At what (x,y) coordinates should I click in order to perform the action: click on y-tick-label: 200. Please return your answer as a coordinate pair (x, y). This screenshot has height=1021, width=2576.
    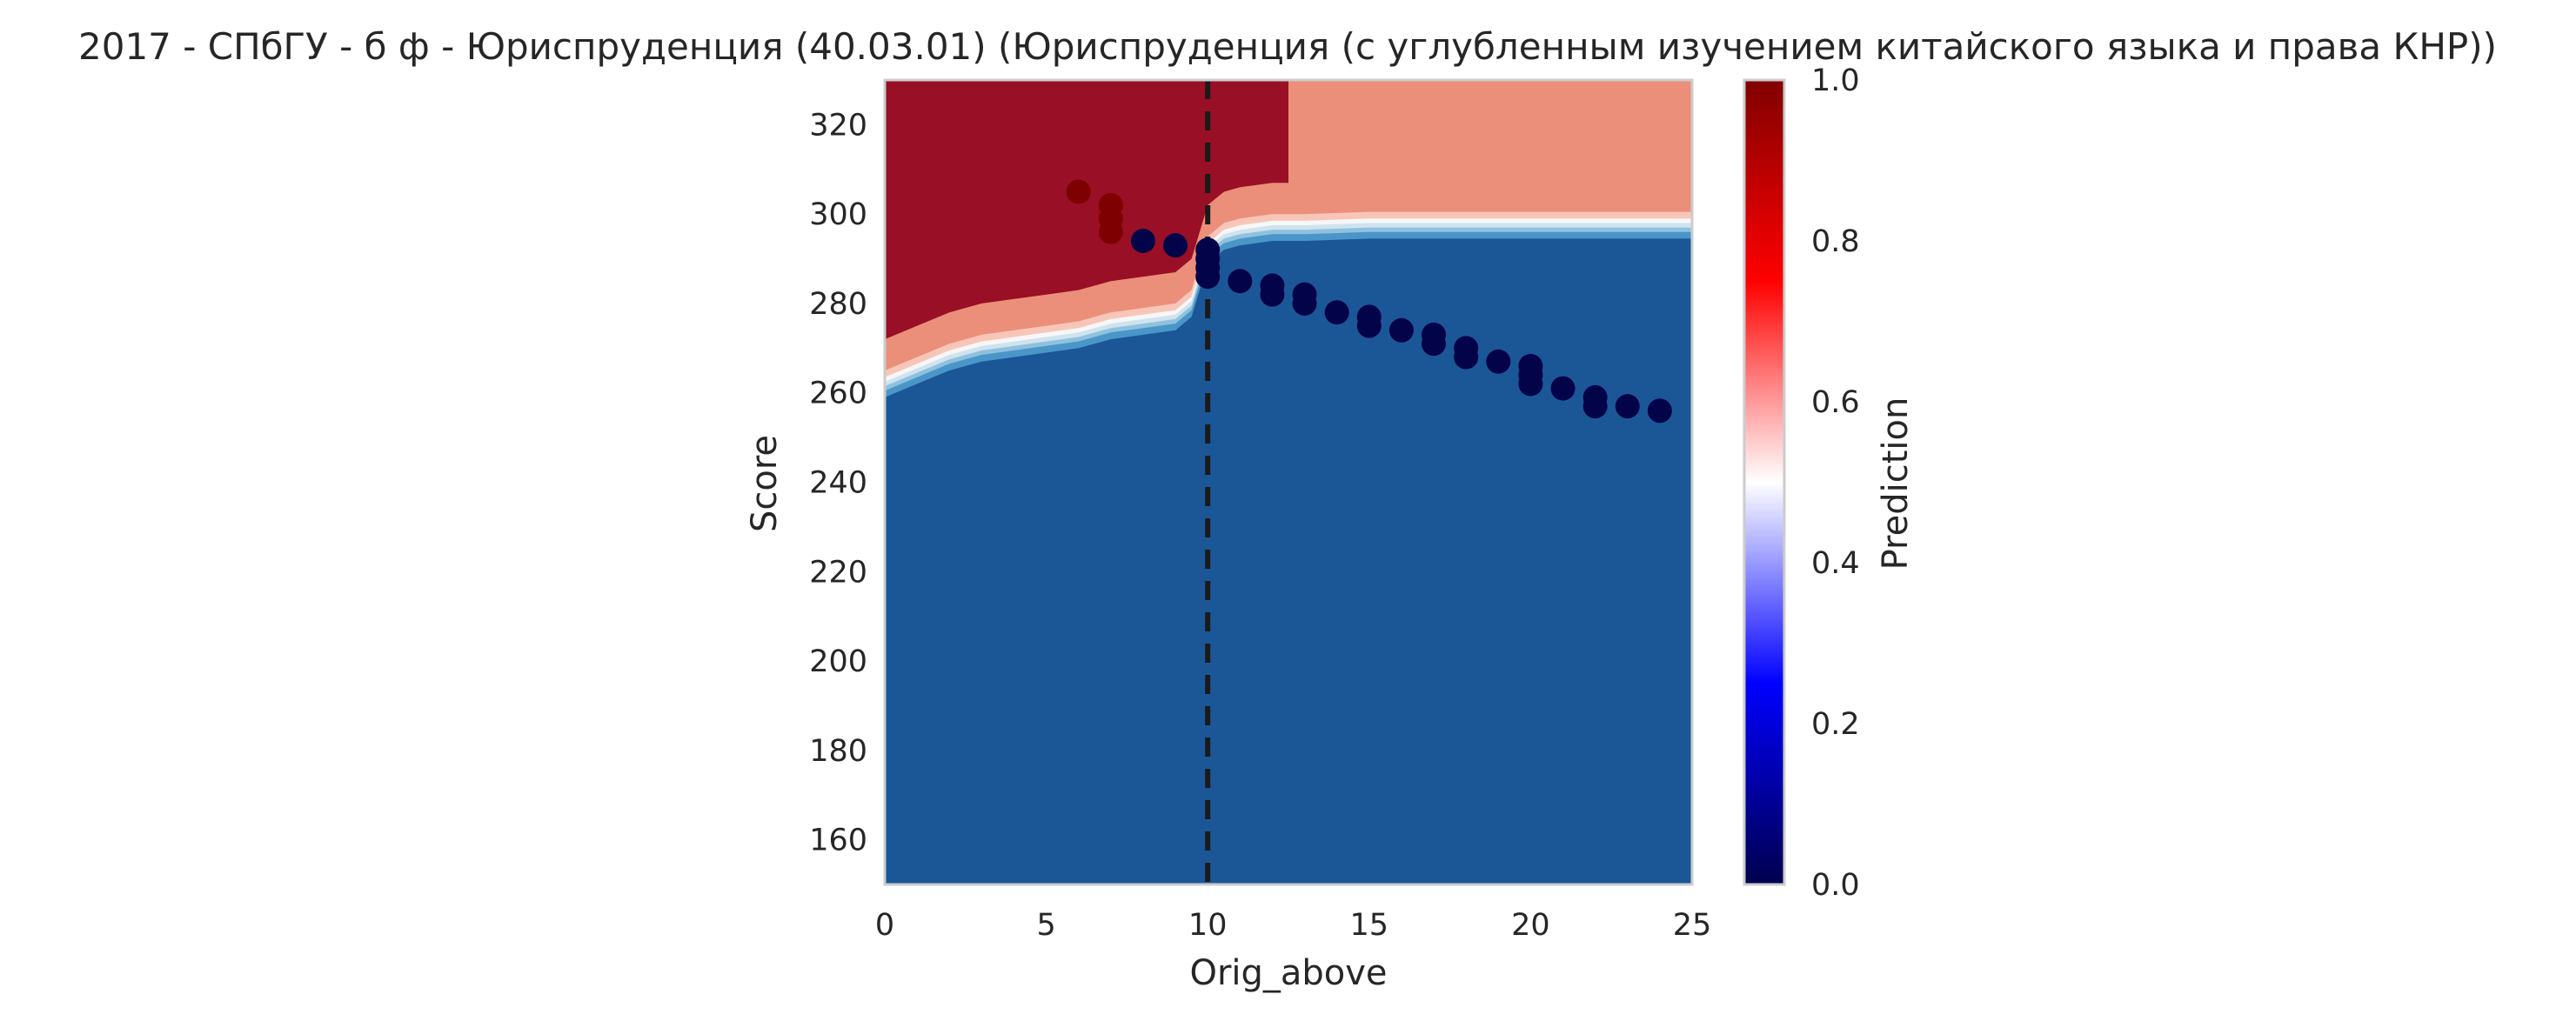
    Looking at the image, I should click on (838, 661).